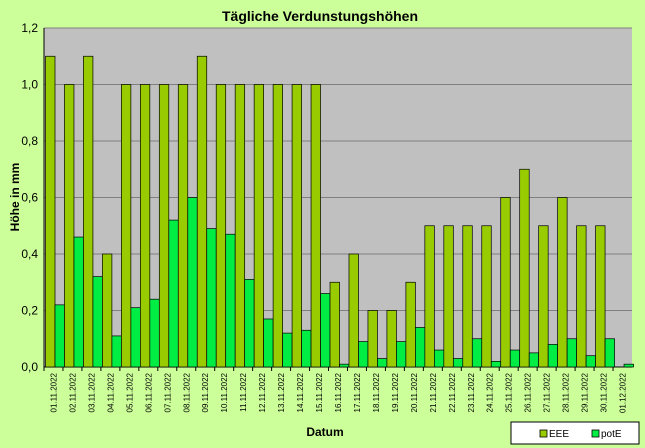 Image resolution: width=645 pixels, height=448 pixels. Describe the element at coordinates (224, 392) in the screenshot. I see `x-tick-label: 10.11.2022` at that location.